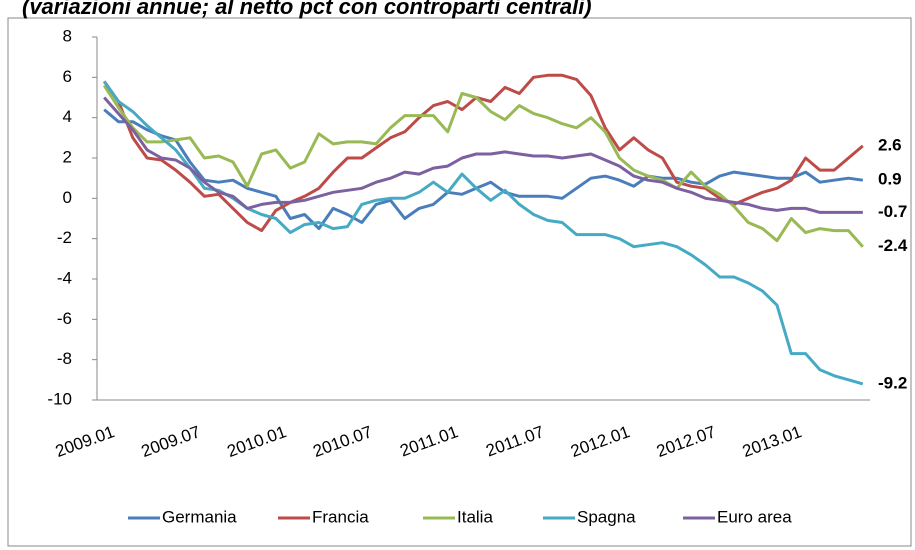  I want to click on legend-label: Euro area, so click(754, 516).